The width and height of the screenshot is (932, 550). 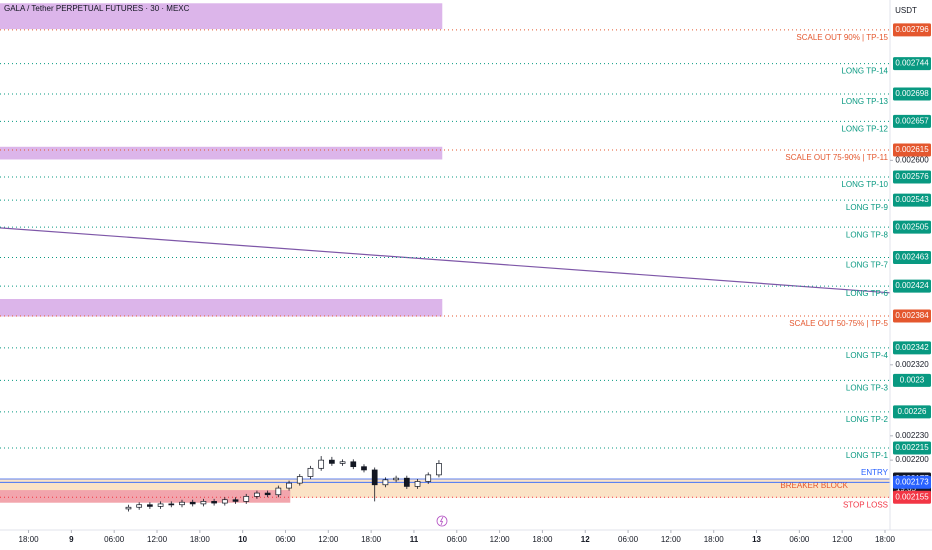 What do you see at coordinates (912, 435) in the screenshot?
I see `y-tick-label: 0.002230` at bounding box center [912, 435].